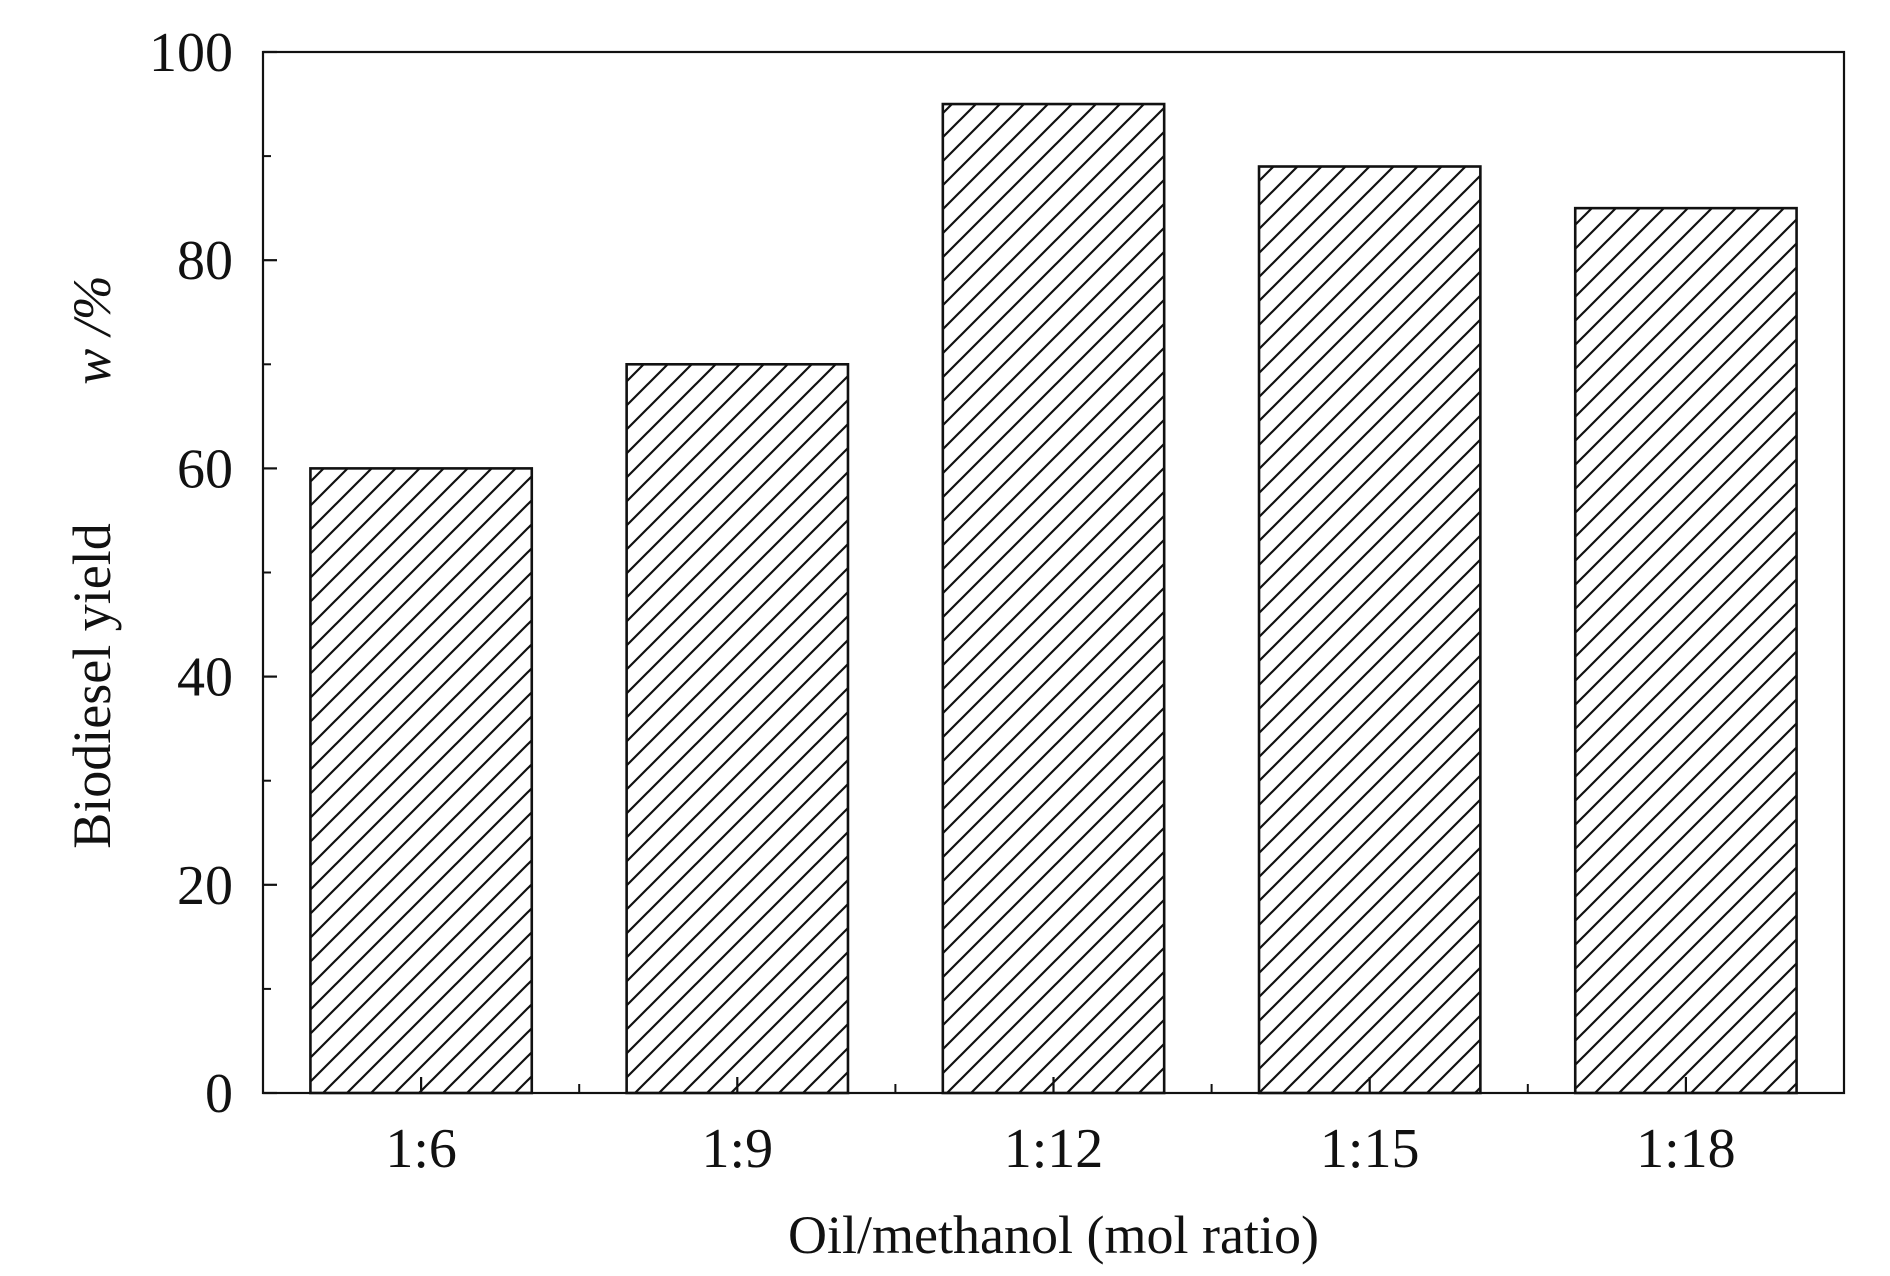  Describe the element at coordinates (421, 1149) in the screenshot. I see `x-tick-label: 1:6` at that location.